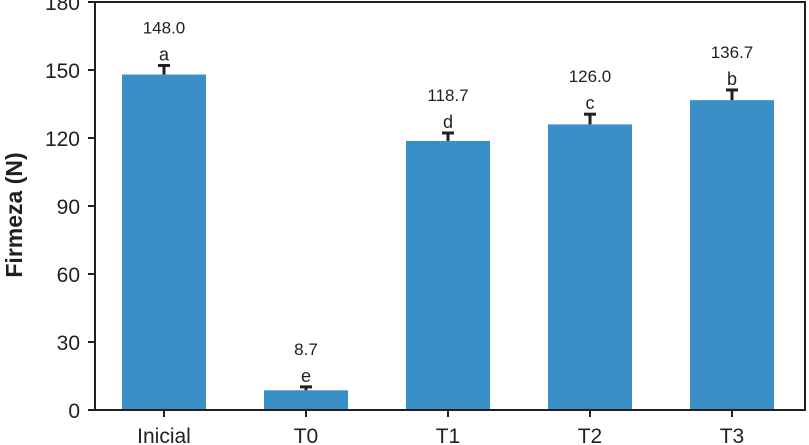  Describe the element at coordinates (447, 95) in the screenshot. I see `data-label: 118.7` at that location.